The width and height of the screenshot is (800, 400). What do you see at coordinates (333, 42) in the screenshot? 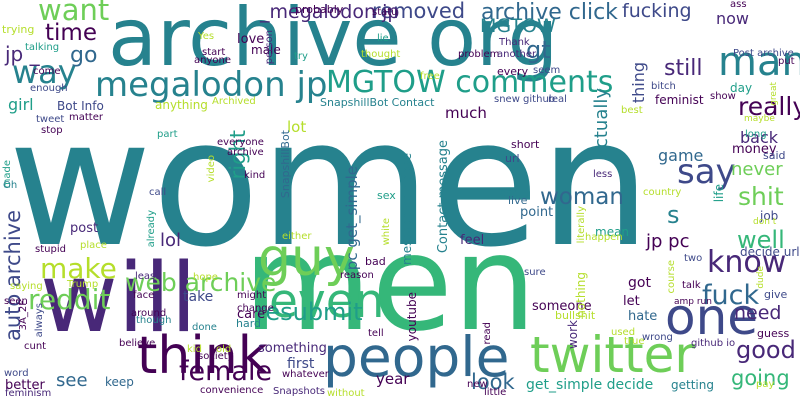
I see `cloud-word: archive org` at bounding box center [333, 42].